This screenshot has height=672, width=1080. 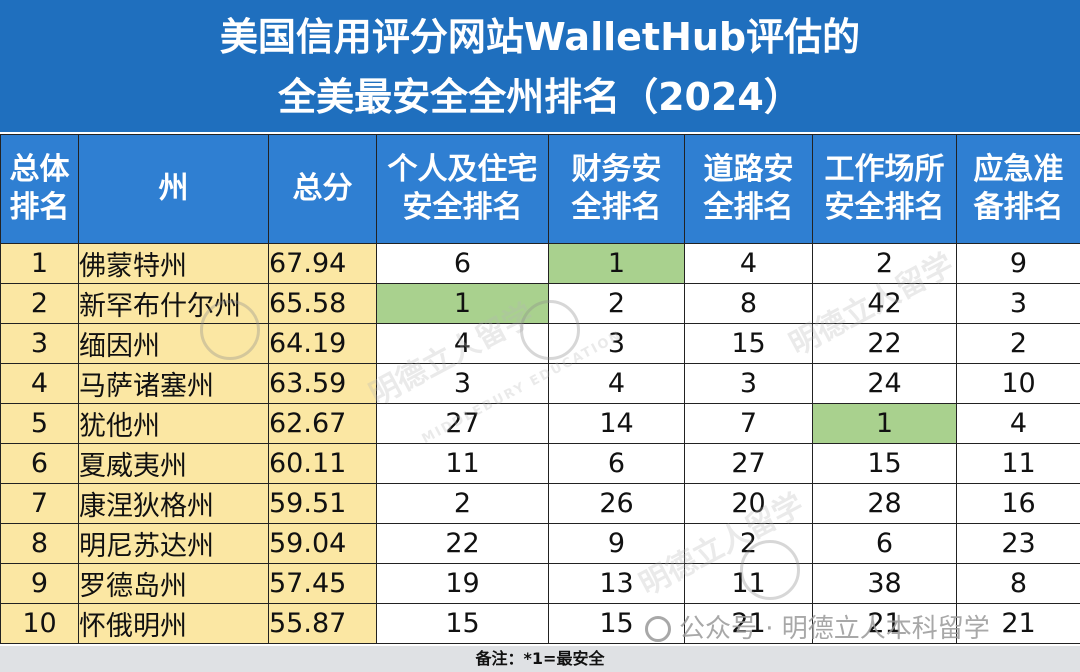 I want to click on table-row: 3 缅因州 64.19 4 3 15 22 2, so click(x=540, y=343).